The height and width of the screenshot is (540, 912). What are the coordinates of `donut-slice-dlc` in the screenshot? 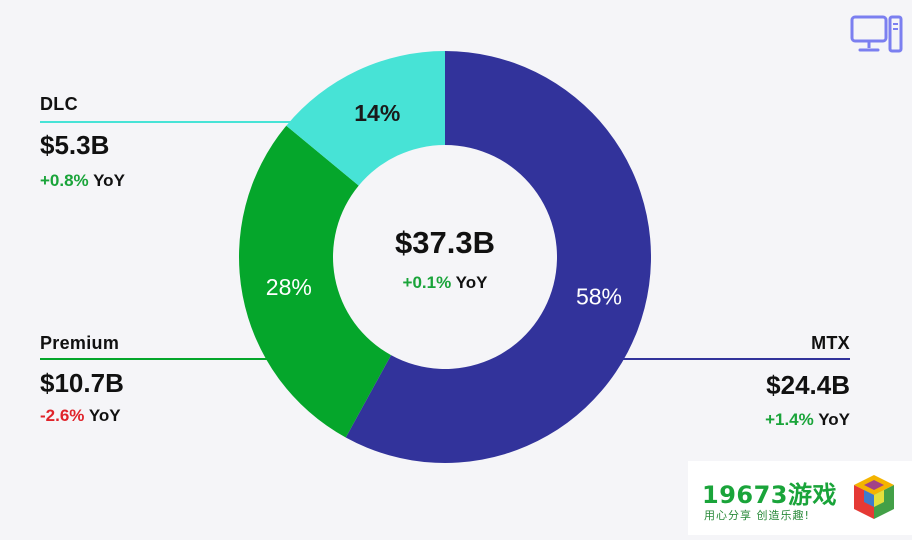 It's located at (365, 118).